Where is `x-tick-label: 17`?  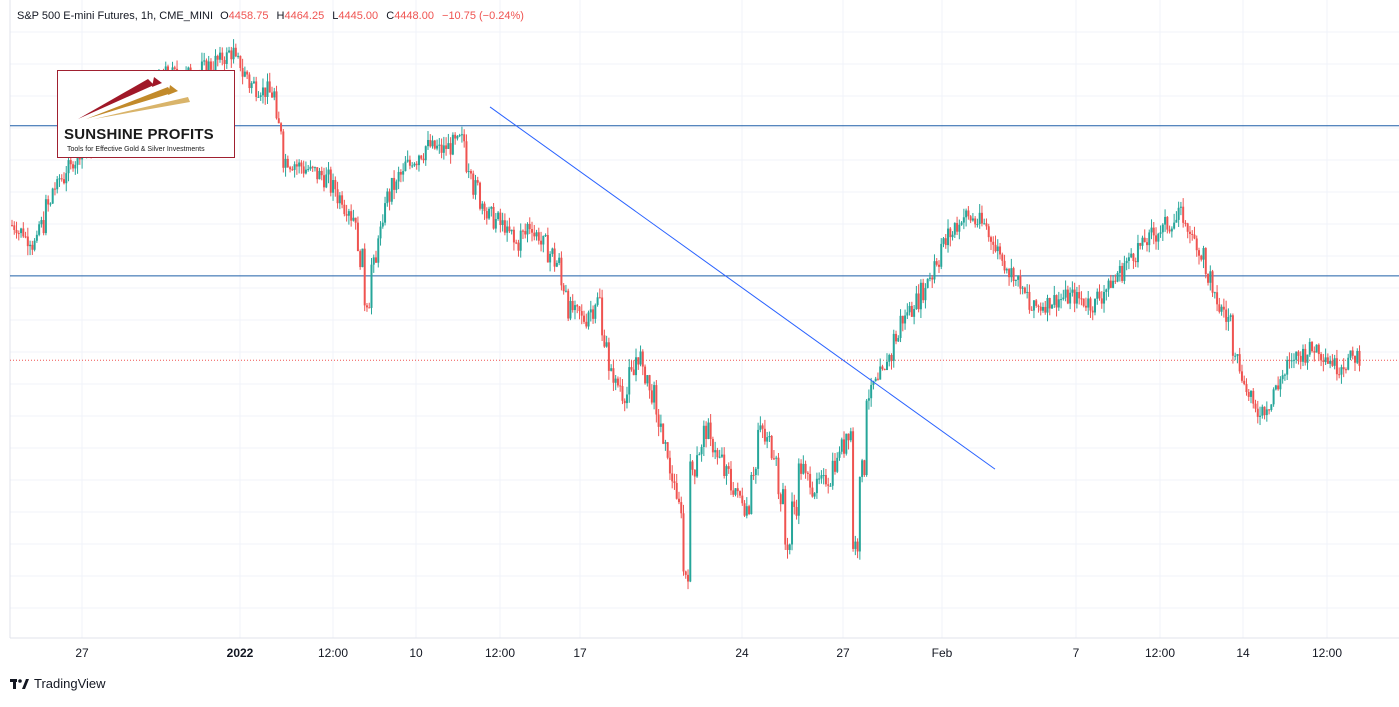
x-tick-label: 17 is located at coordinates (580, 653).